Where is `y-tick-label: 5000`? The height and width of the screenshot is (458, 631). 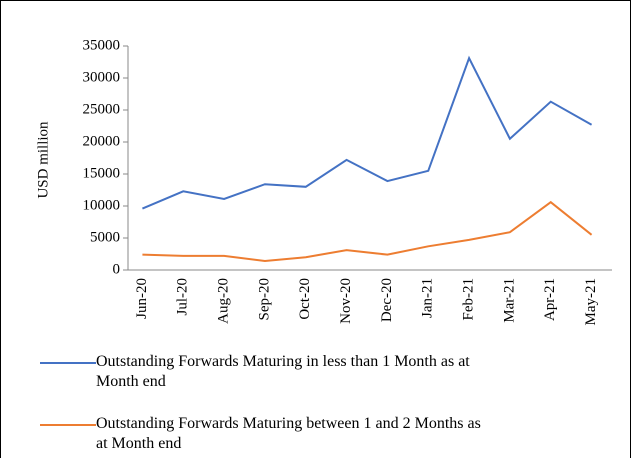
y-tick-label: 5000 is located at coordinates (105, 237).